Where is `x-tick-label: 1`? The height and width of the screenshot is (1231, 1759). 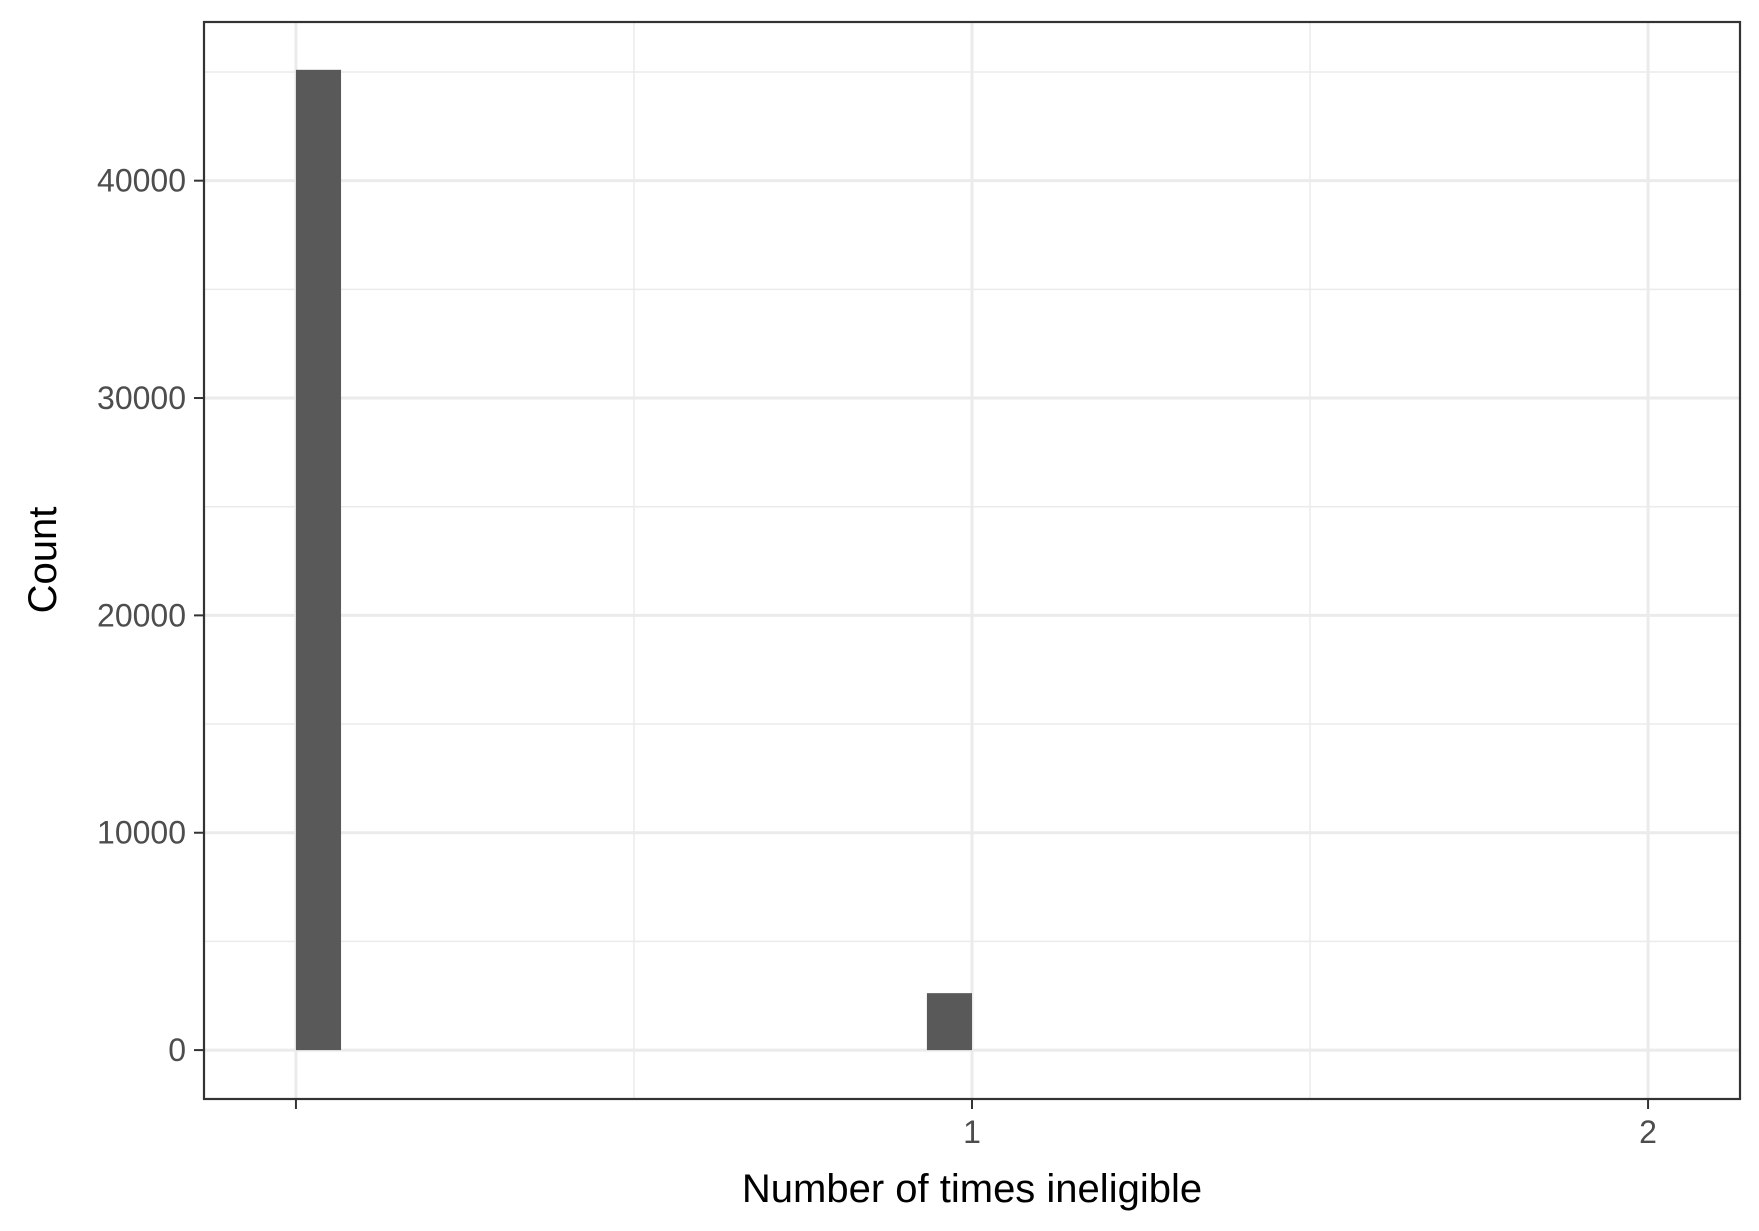 x-tick-label: 1 is located at coordinates (972, 1132).